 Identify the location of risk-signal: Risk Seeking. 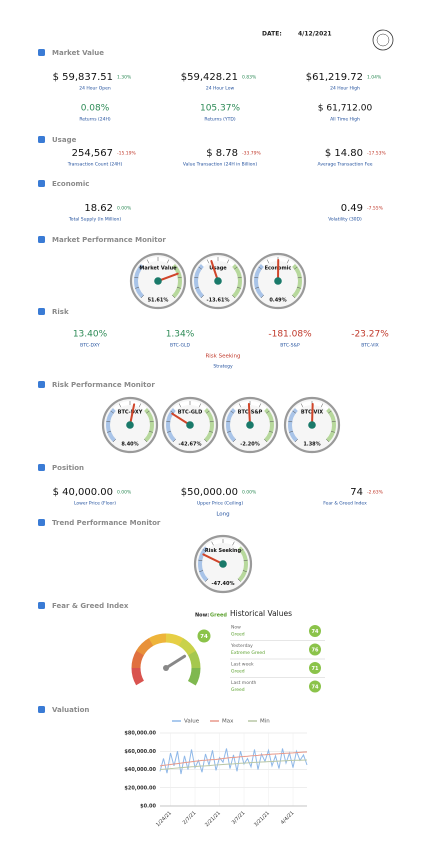
(222, 357).